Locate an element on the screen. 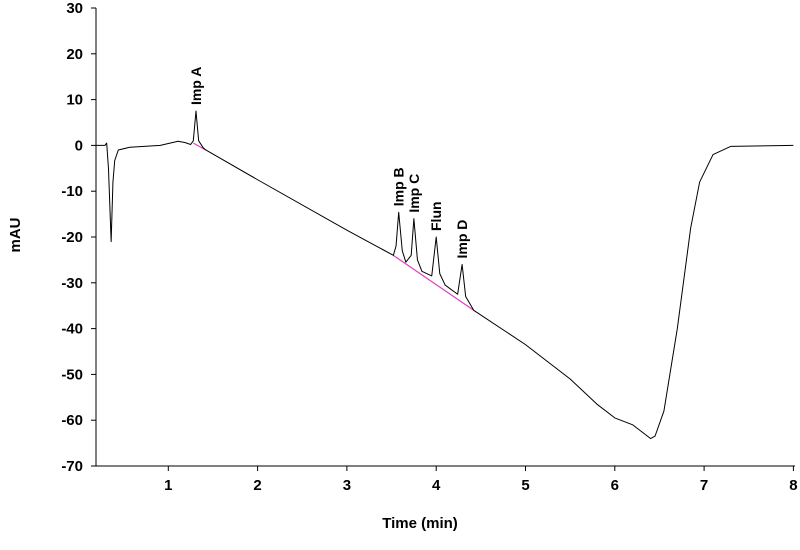 The height and width of the screenshot is (550, 800). y-tick-label: 10 is located at coordinates (74, 100).